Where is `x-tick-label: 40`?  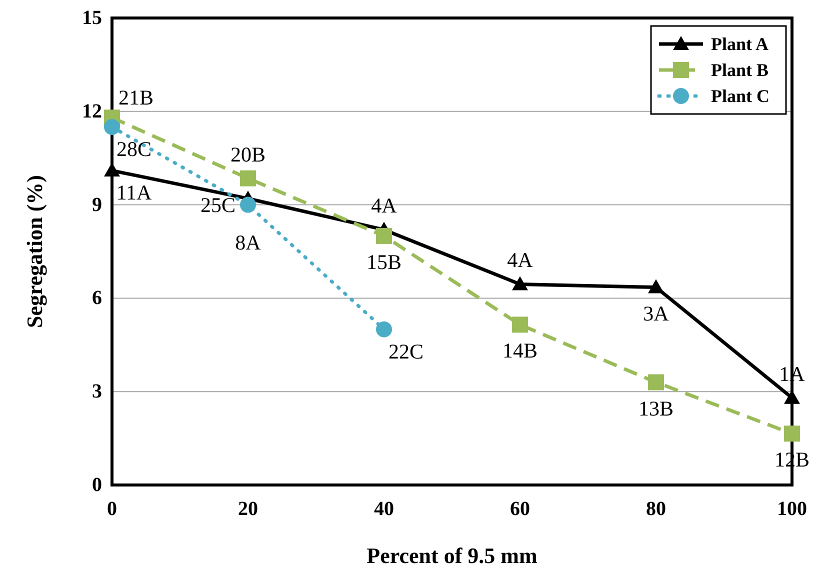 x-tick-label: 40 is located at coordinates (384, 509).